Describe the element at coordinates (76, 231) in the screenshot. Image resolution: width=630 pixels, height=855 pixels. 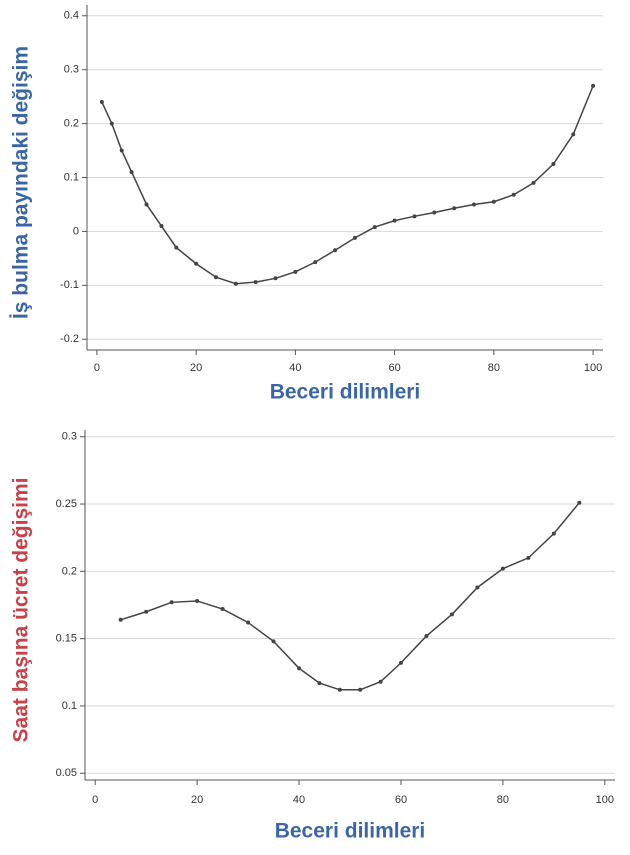
I see `y-tick-label: 0` at that location.